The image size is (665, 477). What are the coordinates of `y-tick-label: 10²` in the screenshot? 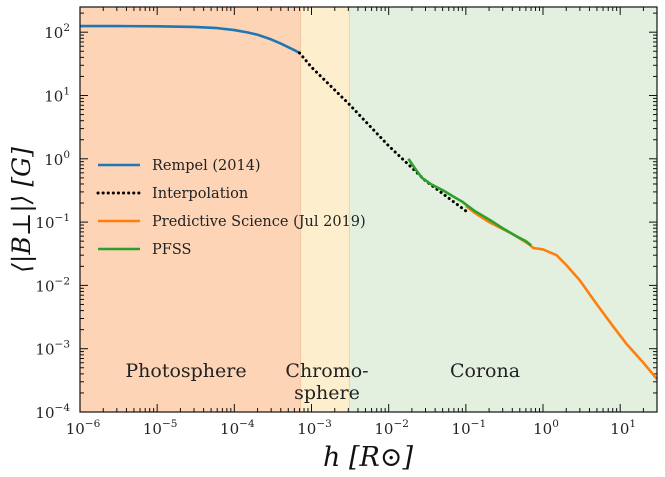 It's located at (57, 32).